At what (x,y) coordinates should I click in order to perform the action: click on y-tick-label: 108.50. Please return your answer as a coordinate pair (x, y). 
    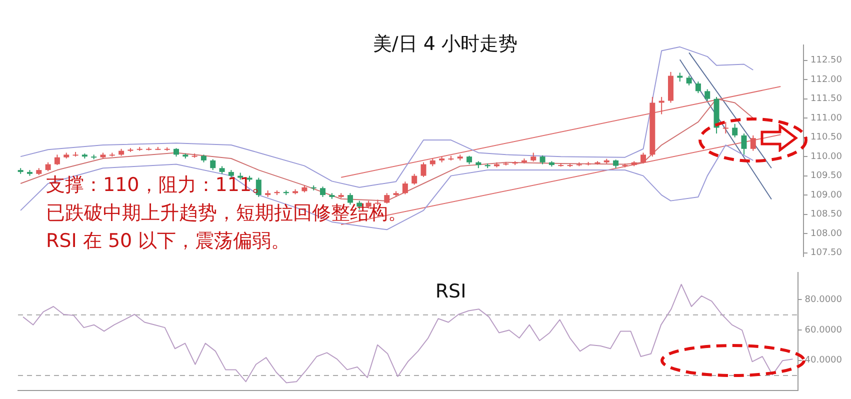
    Looking at the image, I should click on (826, 215).